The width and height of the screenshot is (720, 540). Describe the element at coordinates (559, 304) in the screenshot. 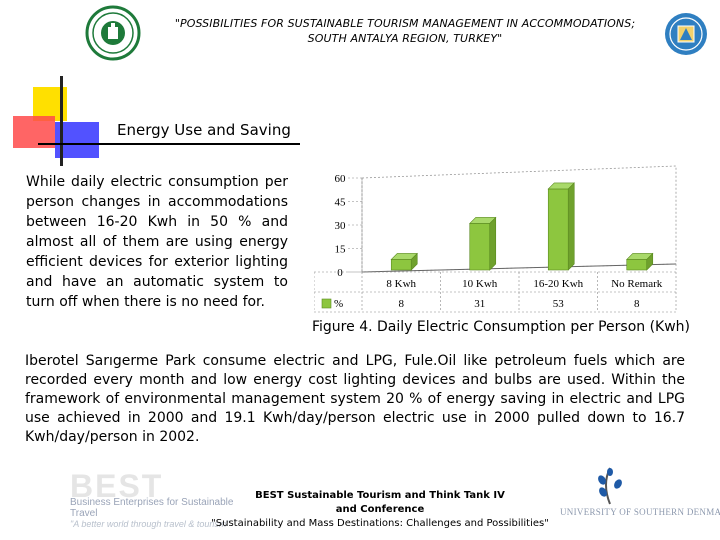

I see `chart-table-value: 53` at that location.